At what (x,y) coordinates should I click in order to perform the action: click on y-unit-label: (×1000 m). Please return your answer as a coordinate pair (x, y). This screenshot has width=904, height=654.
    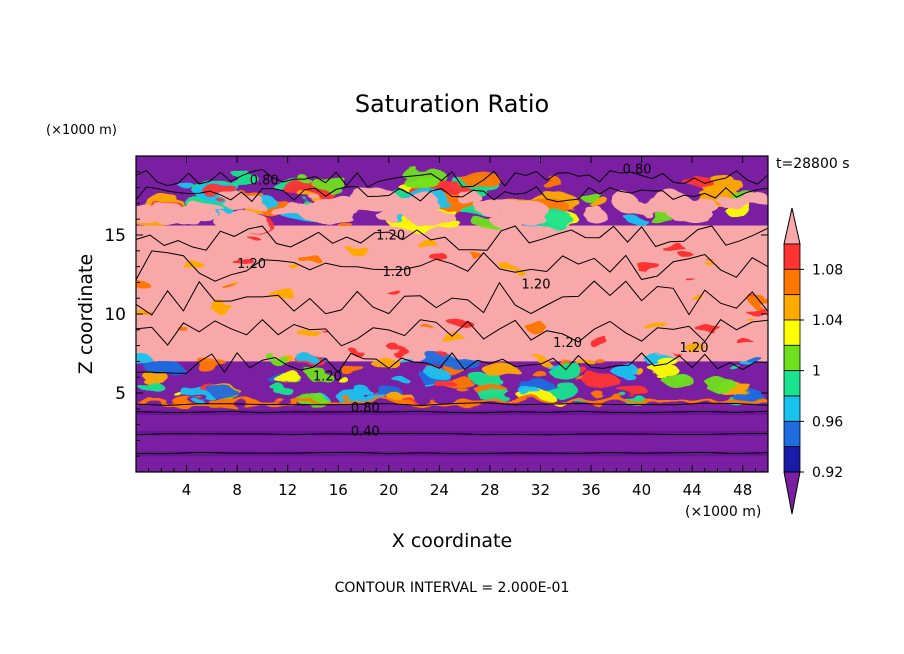
    Looking at the image, I should click on (81, 130).